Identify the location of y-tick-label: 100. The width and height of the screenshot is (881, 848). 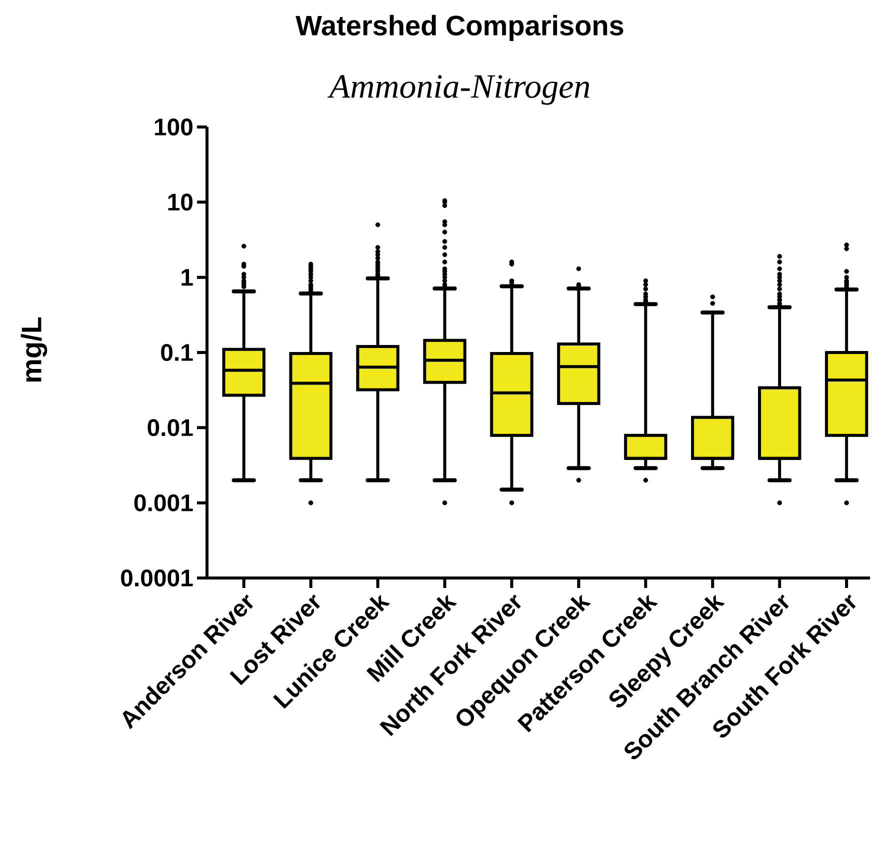
(173, 127).